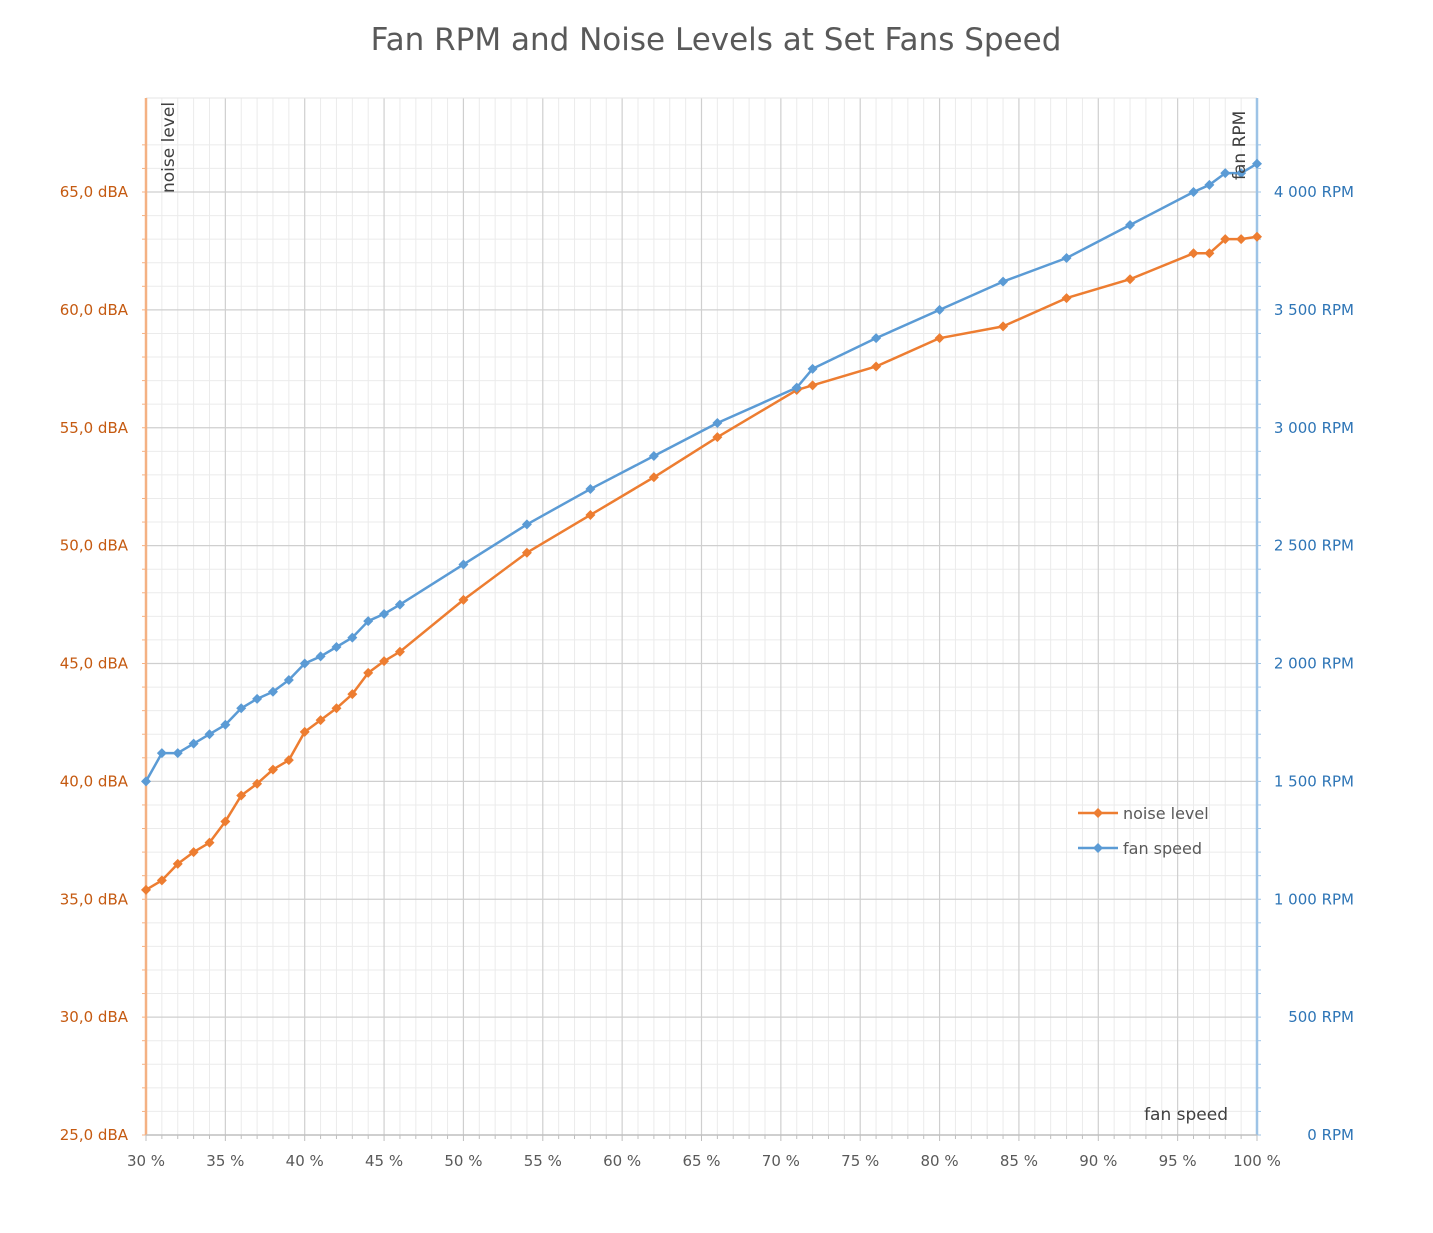 This screenshot has height=1233, width=1433. What do you see at coordinates (225, 1161) in the screenshot?
I see `x-tick-label: 35 %` at bounding box center [225, 1161].